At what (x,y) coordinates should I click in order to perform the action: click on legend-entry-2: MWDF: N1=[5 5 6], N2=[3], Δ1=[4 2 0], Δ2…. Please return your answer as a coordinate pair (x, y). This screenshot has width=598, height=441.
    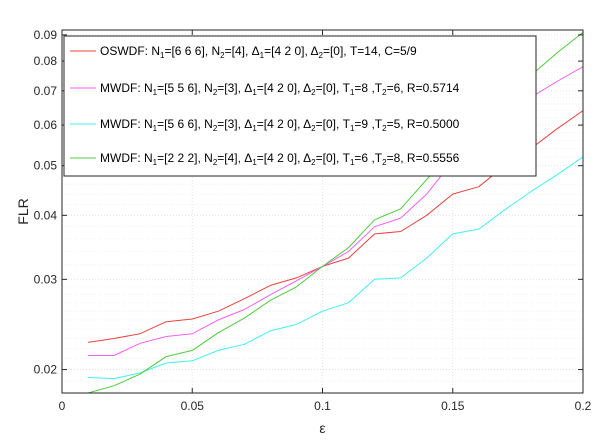
    Looking at the image, I should click on (280, 89).